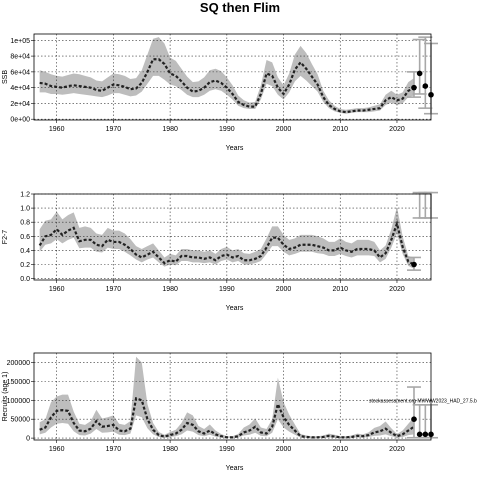 Image resolution: width=480 pixels, height=480 pixels. What do you see at coordinates (25, 209) in the screenshot?
I see `y-tick-label: 1.0` at bounding box center [25, 209].